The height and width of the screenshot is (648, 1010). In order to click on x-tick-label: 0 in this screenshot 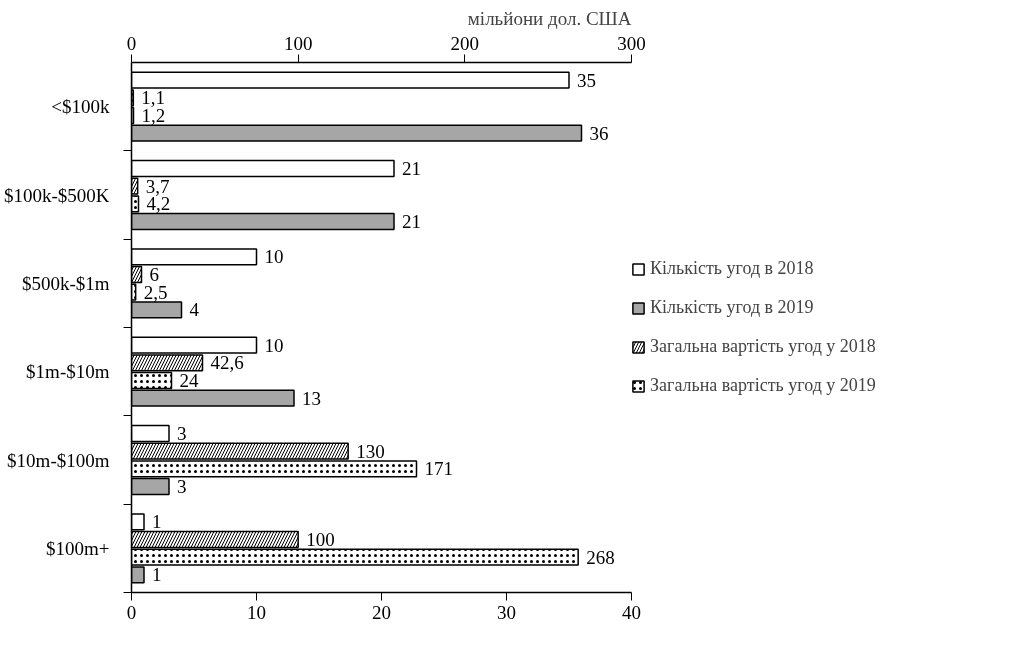, I will do `click(131, 612)`.